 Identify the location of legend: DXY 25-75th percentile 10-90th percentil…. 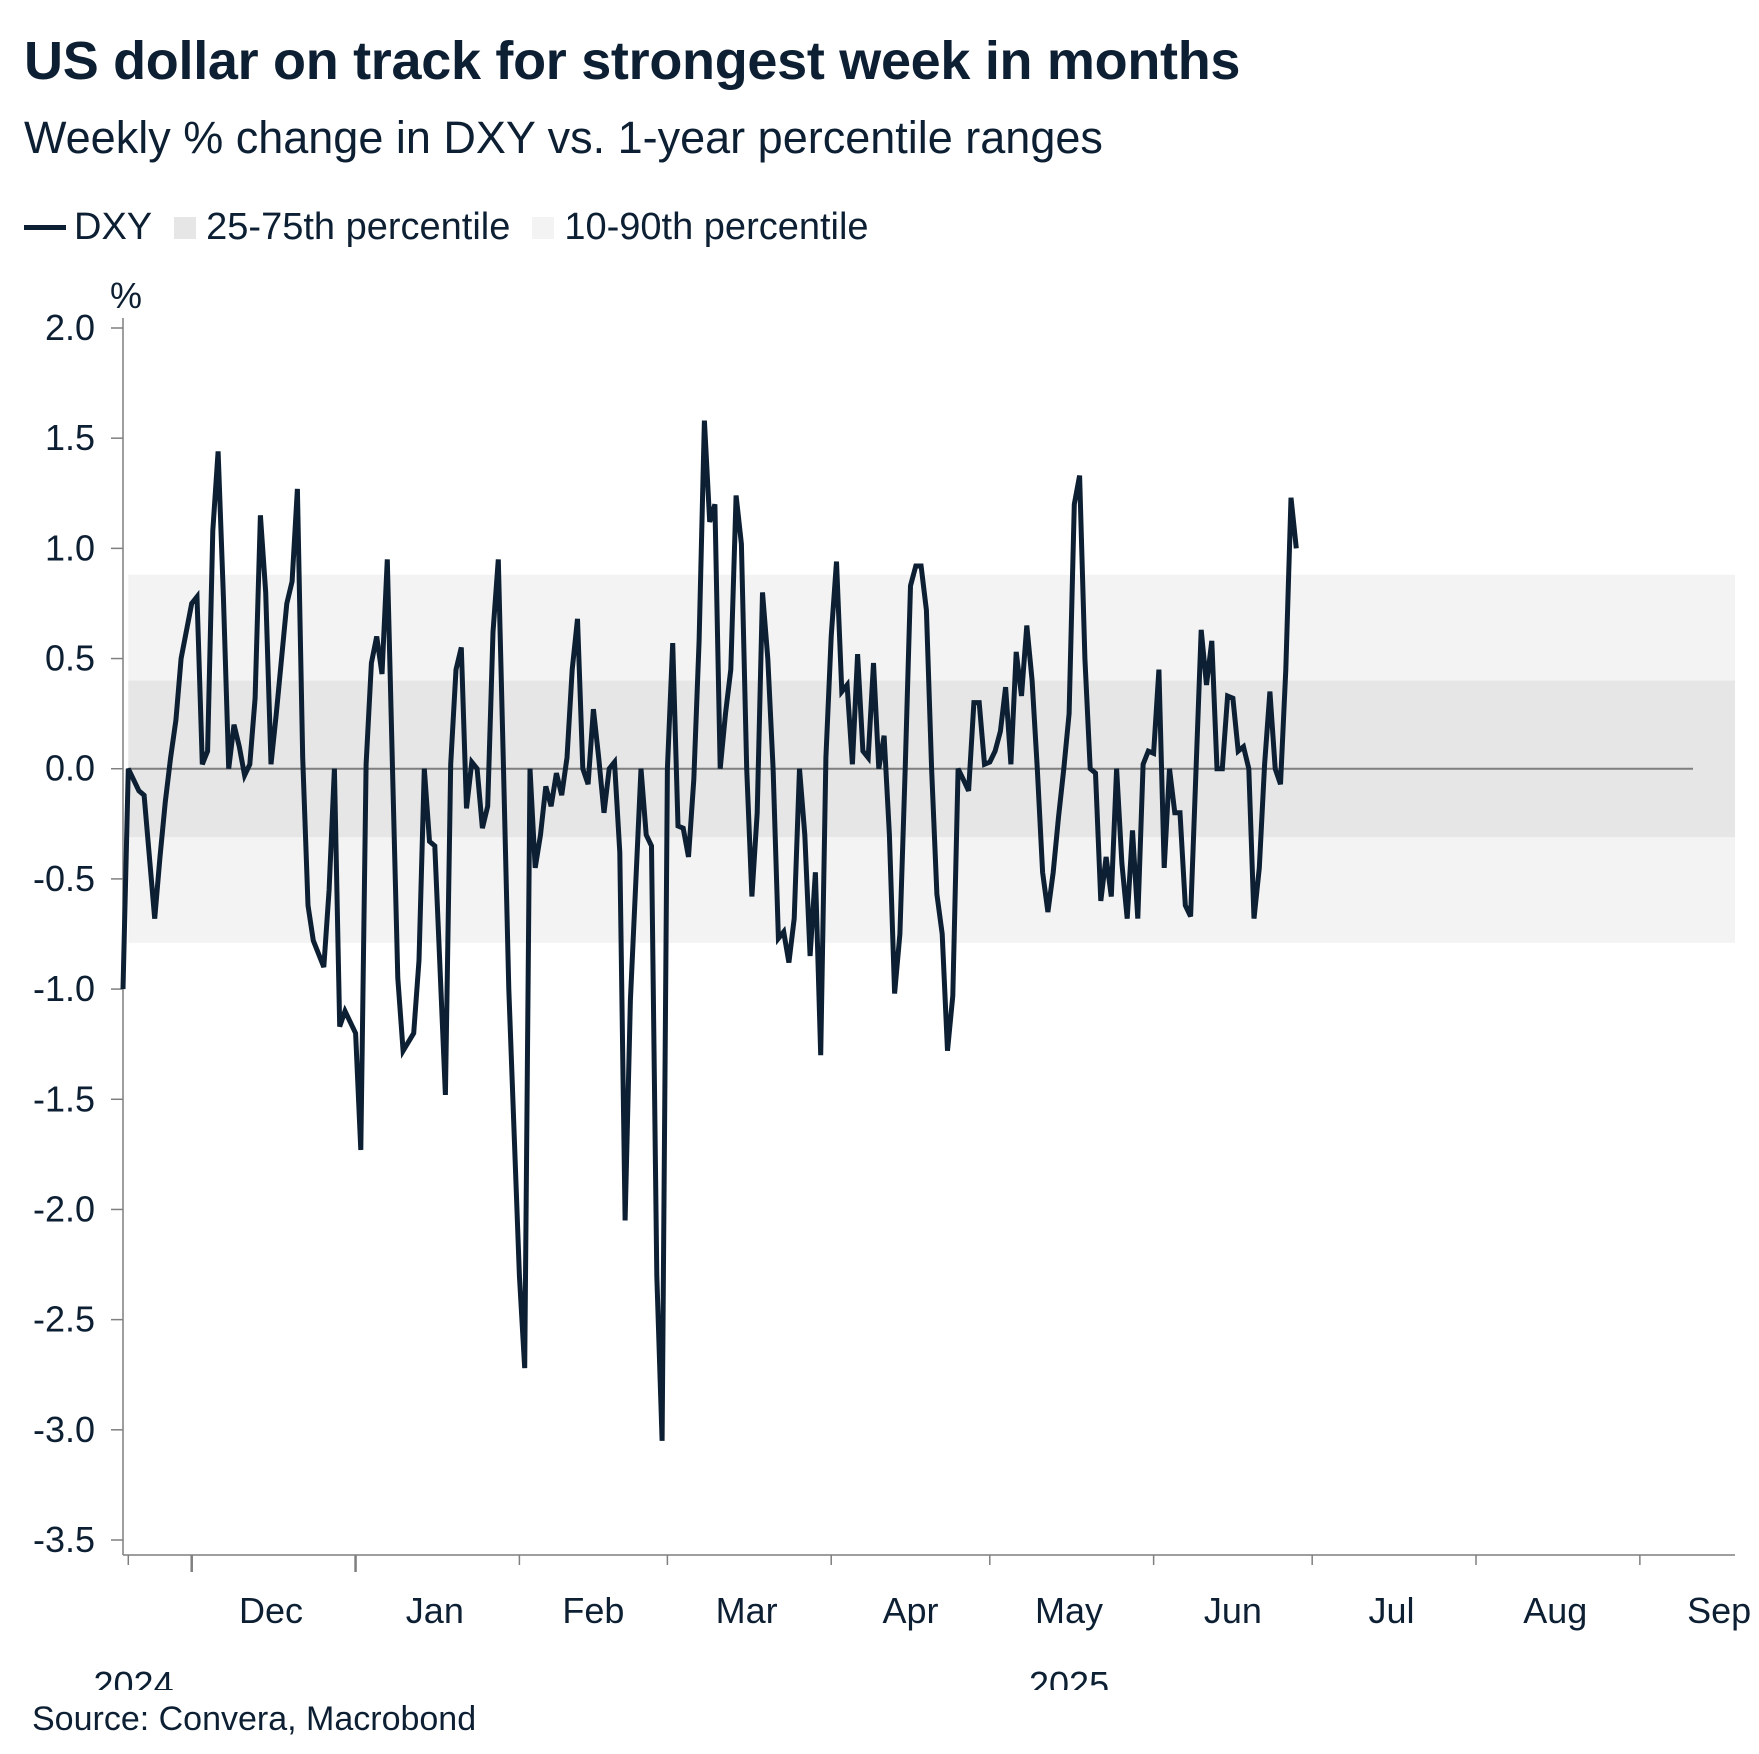
(457, 227).